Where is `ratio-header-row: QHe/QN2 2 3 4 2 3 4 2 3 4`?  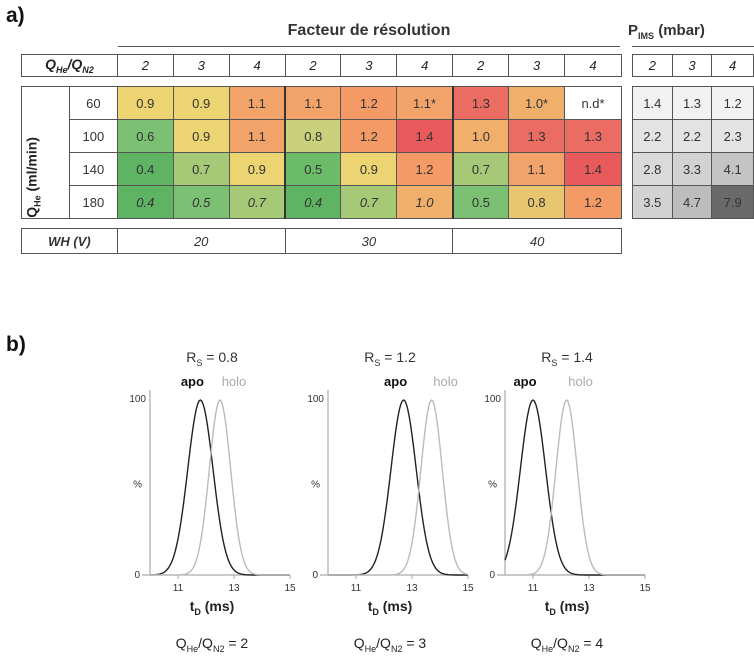
ratio-header-row: QHe/QN2 2 3 4 2 3 4 2 3 4 is located at coordinates (321, 65).